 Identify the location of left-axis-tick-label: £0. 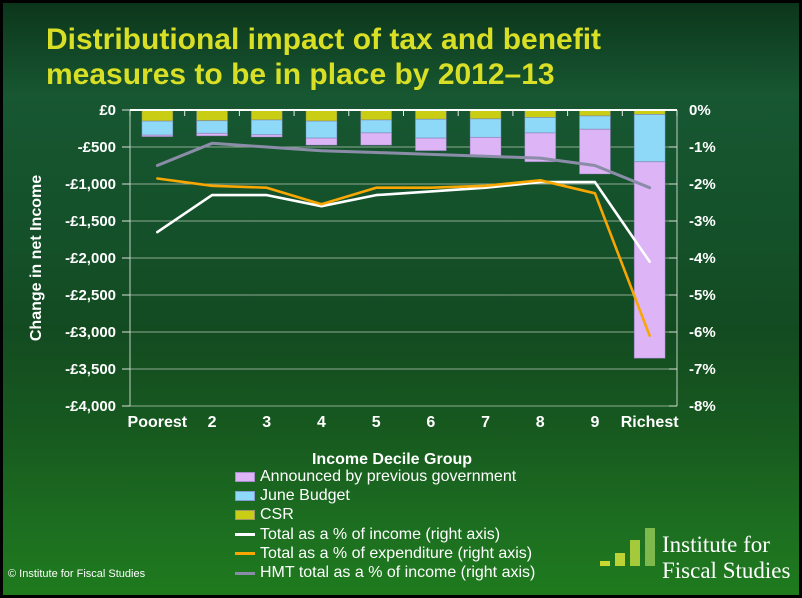
(107, 110).